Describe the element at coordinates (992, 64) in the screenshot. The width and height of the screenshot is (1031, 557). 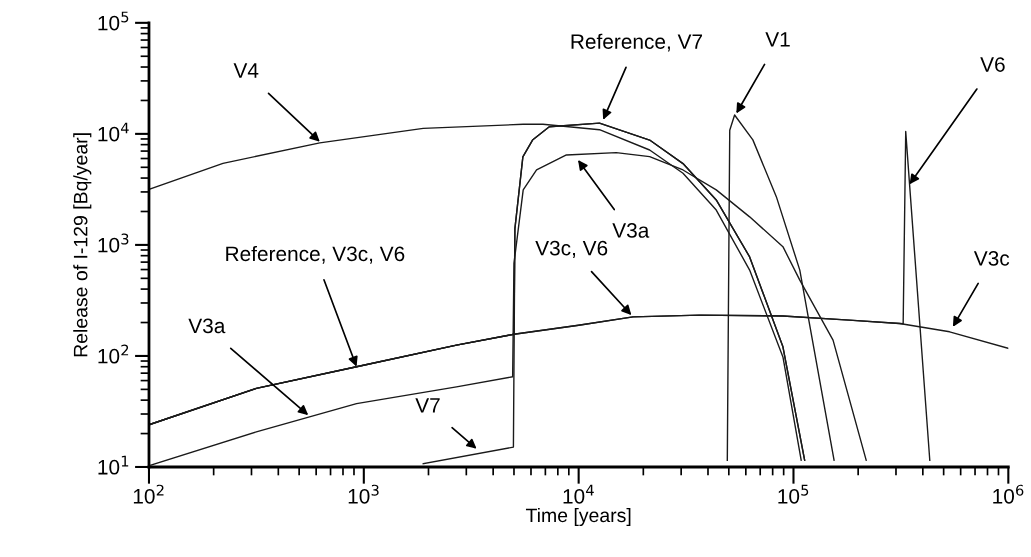
I see `annotation: V6` at that location.